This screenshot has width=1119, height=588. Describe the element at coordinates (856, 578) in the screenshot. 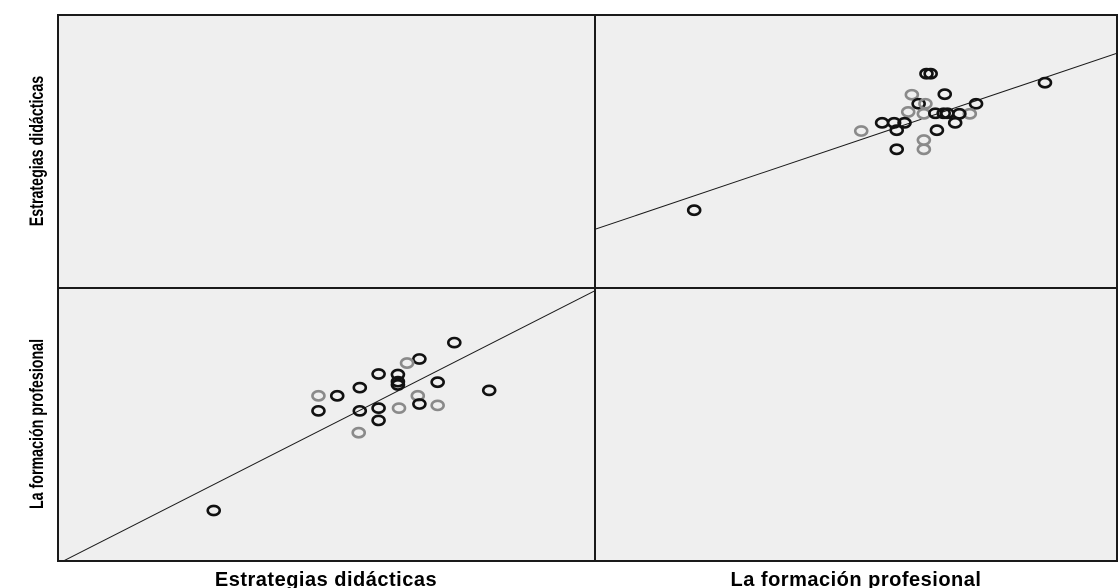

I see `x-axis-label-col-1: La formación profesional` at that location.